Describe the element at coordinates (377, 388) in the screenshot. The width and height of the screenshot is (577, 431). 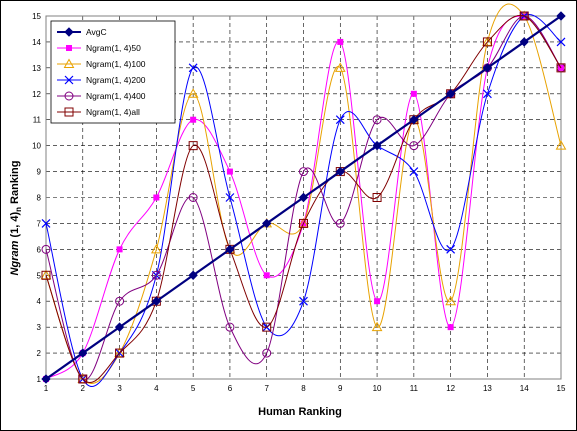
I see `x-tick-label: 10` at that location.